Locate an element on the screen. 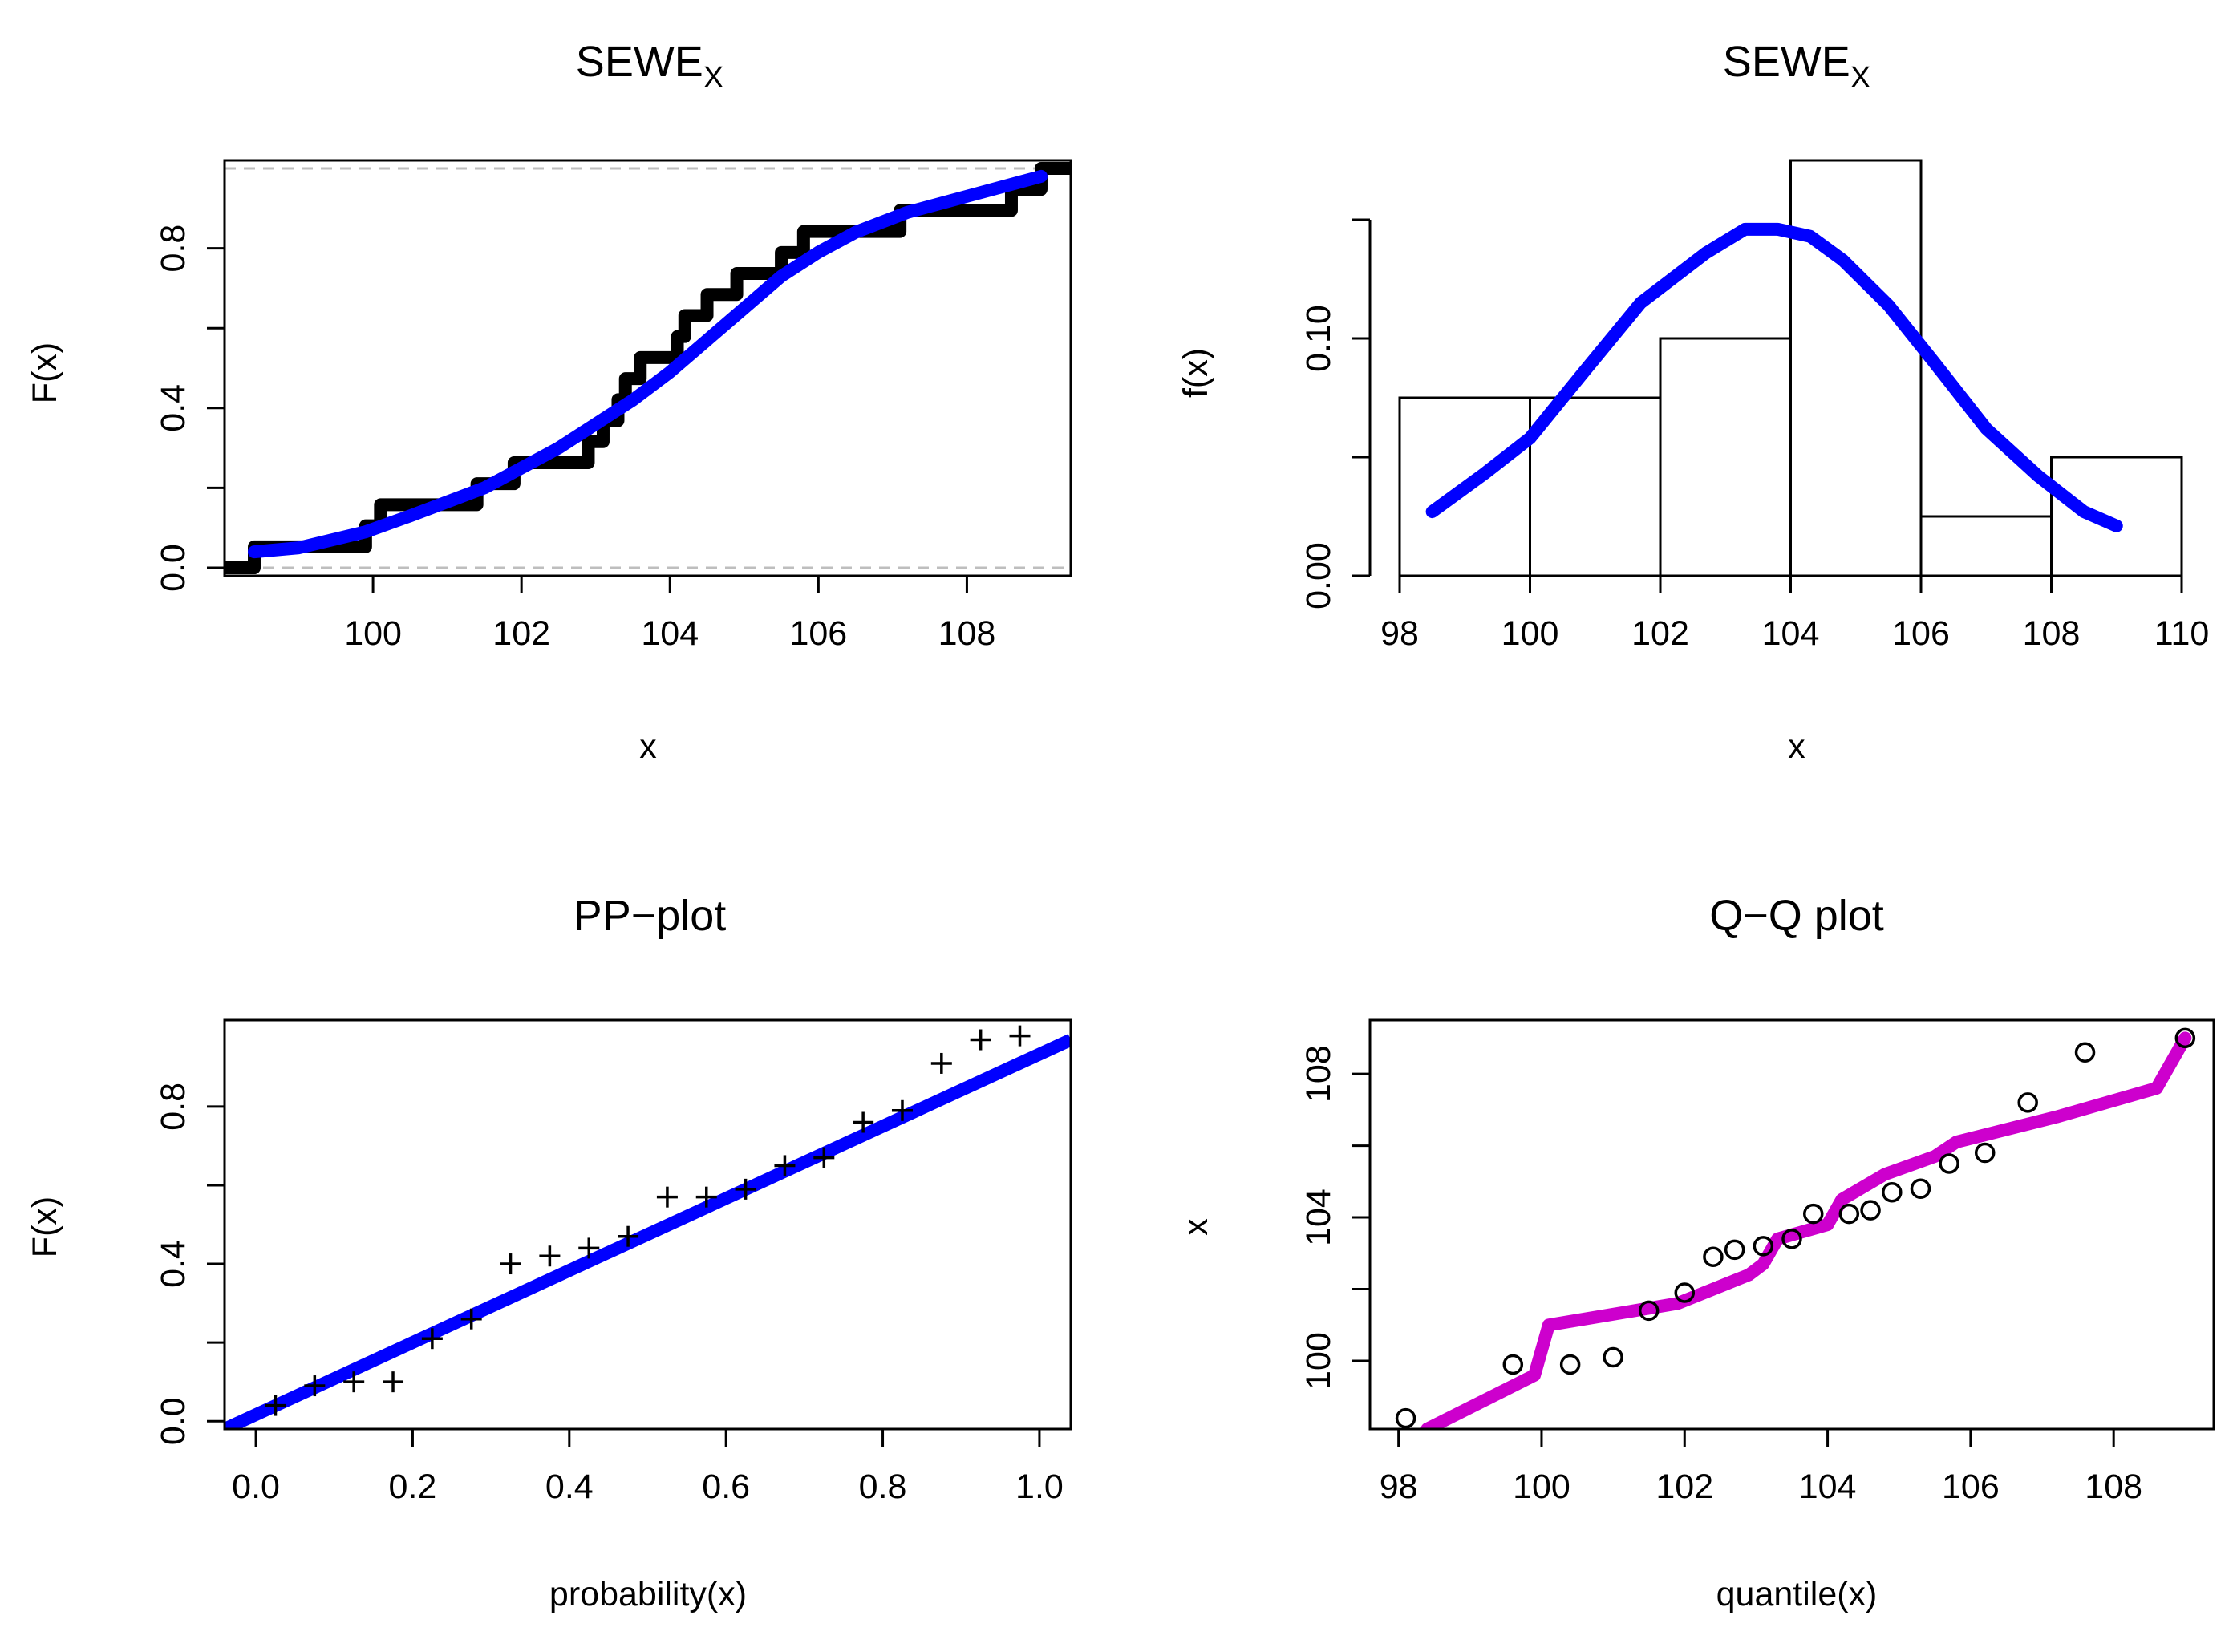 The height and width of the screenshot is (1652, 2237). pp-xlabel: probability(x) is located at coordinates (648, 1594).